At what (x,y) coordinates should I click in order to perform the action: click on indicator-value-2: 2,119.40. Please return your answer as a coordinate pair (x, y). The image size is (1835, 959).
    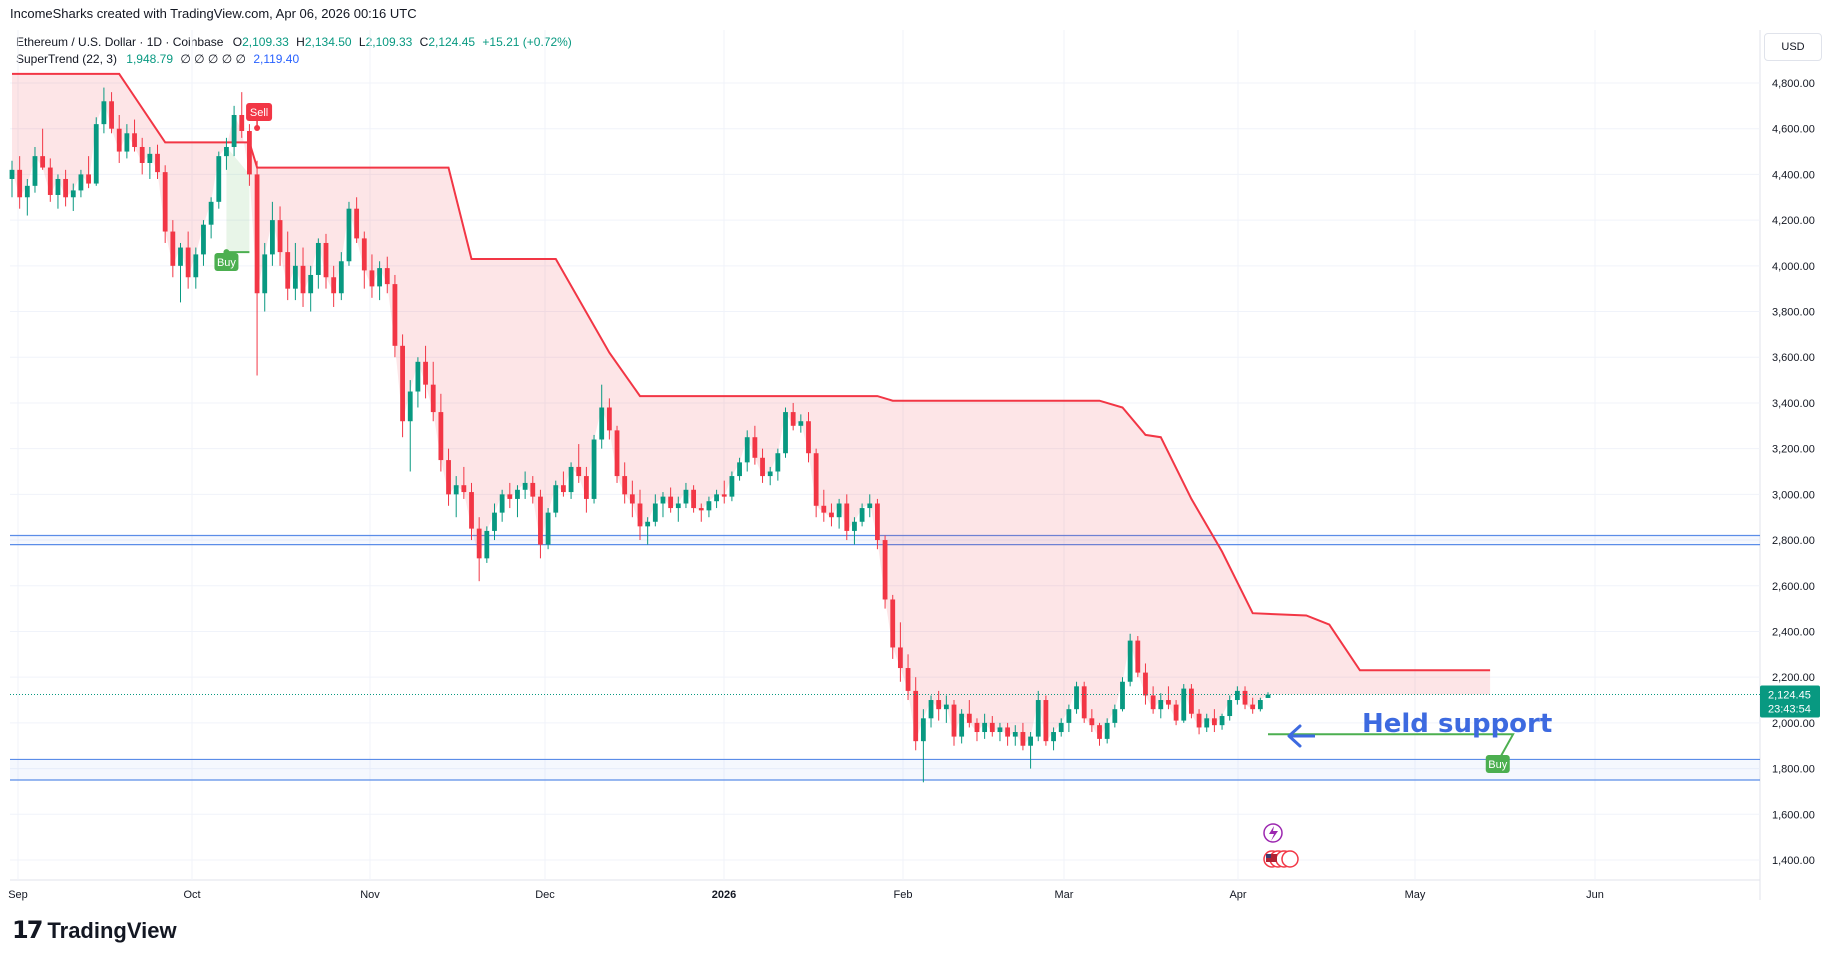
    Looking at the image, I should click on (276, 59).